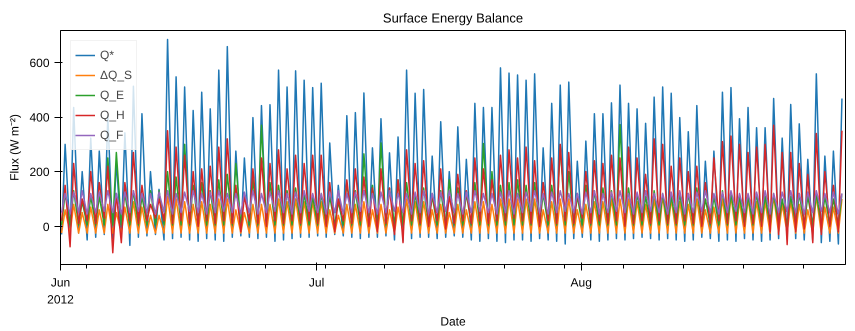 The height and width of the screenshot is (331, 855). What do you see at coordinates (116, 75) in the screenshot?
I see `legend-label: ΔQ_S` at bounding box center [116, 75].